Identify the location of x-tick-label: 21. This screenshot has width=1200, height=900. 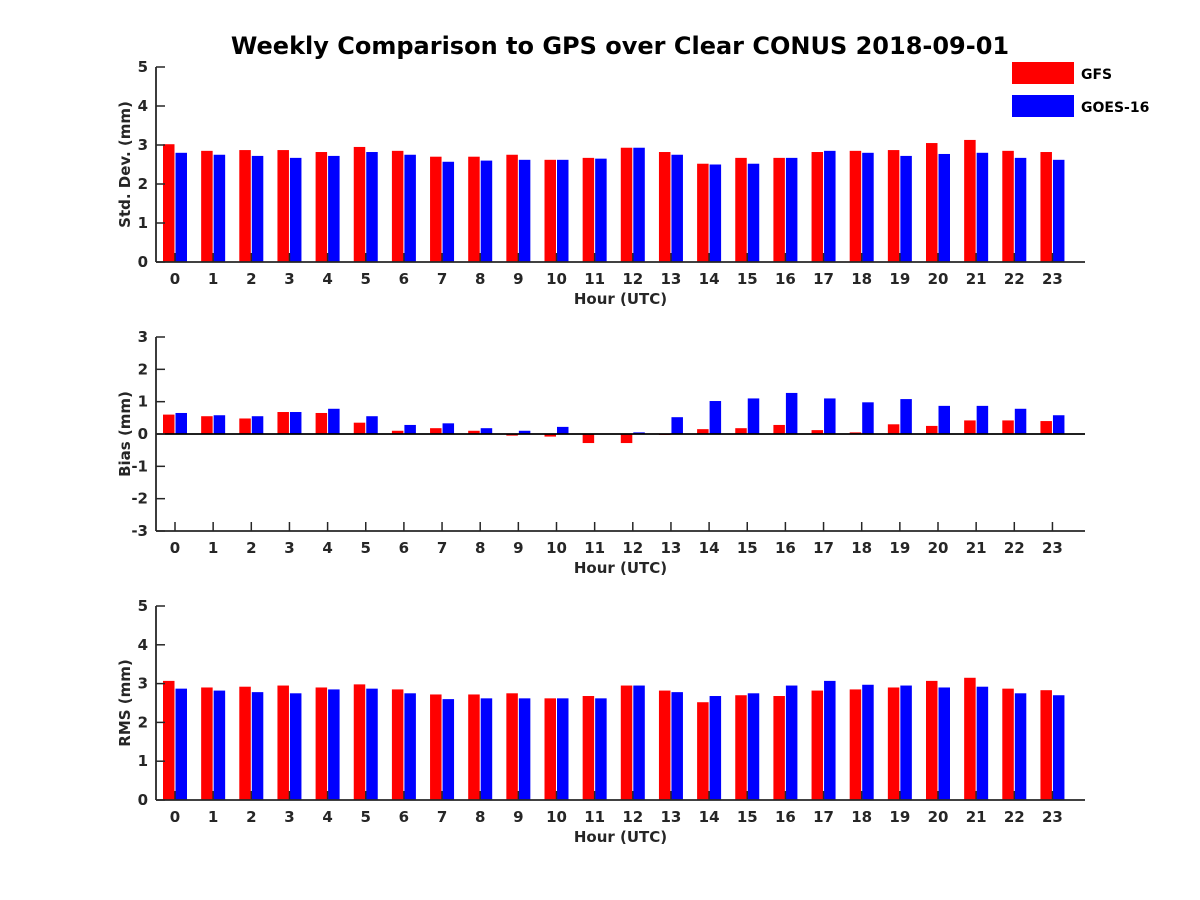
(976, 279).